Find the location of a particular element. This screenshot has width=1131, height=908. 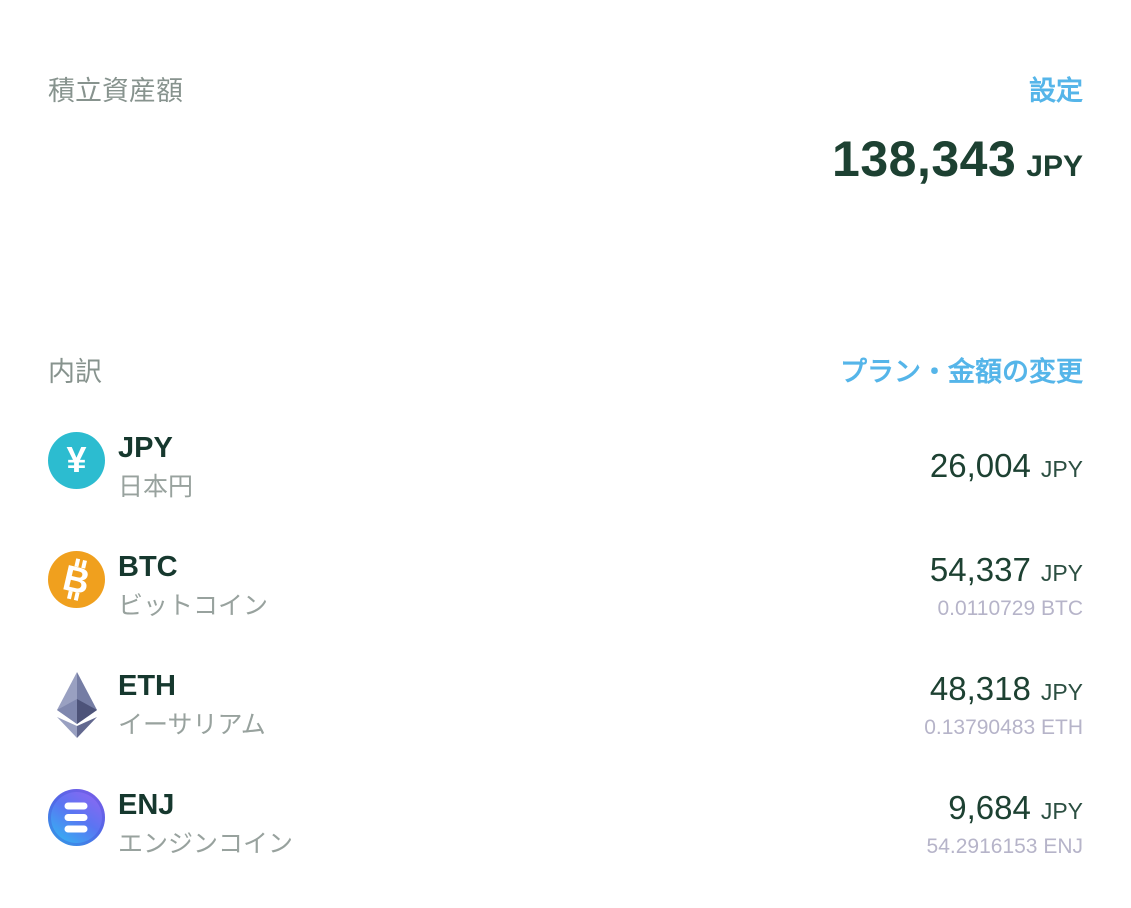

page-header: 積立資産額 設定 is located at coordinates (565, 91).